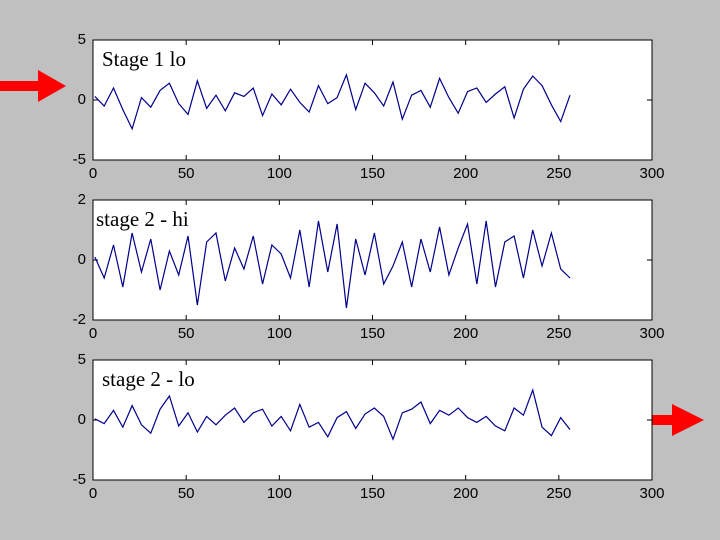 This screenshot has width=720, height=540. What do you see at coordinates (142, 219) in the screenshot?
I see `annotation: stage 2 - hi` at bounding box center [142, 219].